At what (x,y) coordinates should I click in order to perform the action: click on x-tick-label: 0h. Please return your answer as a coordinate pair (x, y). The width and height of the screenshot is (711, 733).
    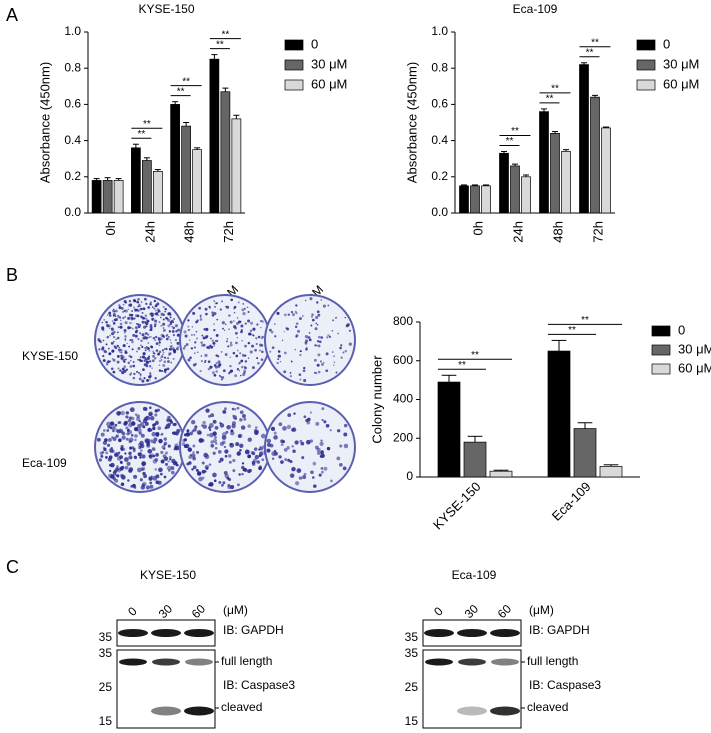
    Looking at the image, I should click on (110, 228).